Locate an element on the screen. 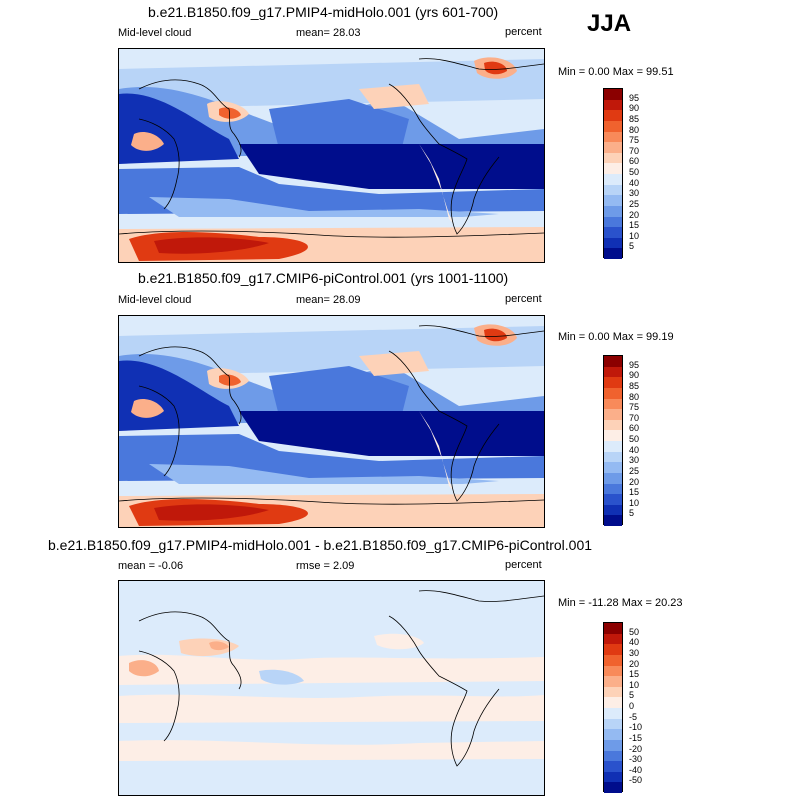 The image size is (800, 800). panel-1-mean-label: mean= 28.03 is located at coordinates (328, 33).